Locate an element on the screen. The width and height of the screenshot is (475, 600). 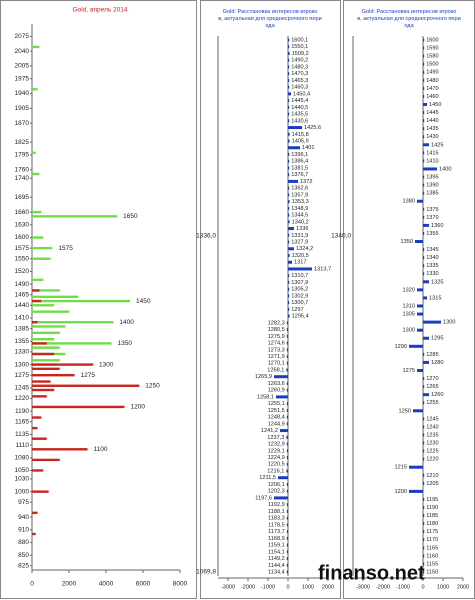
level-label: 1195 is located at coordinates (432, 500).